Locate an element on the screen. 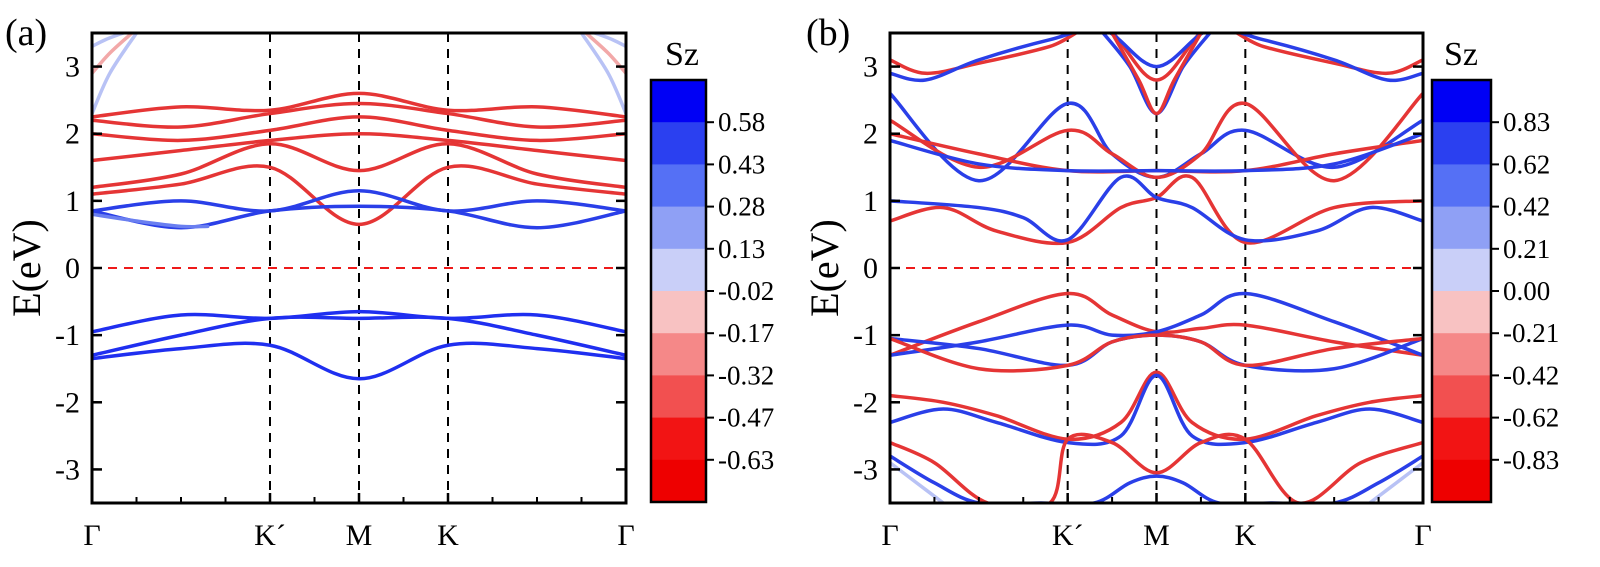  panel-a-colorbar-label: 0.13 is located at coordinates (741, 249).